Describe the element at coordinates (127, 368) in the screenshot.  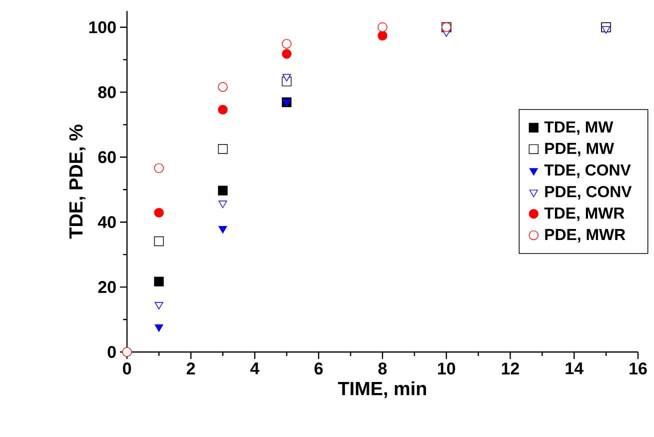
I see `x-tick-label: 0` at that location.